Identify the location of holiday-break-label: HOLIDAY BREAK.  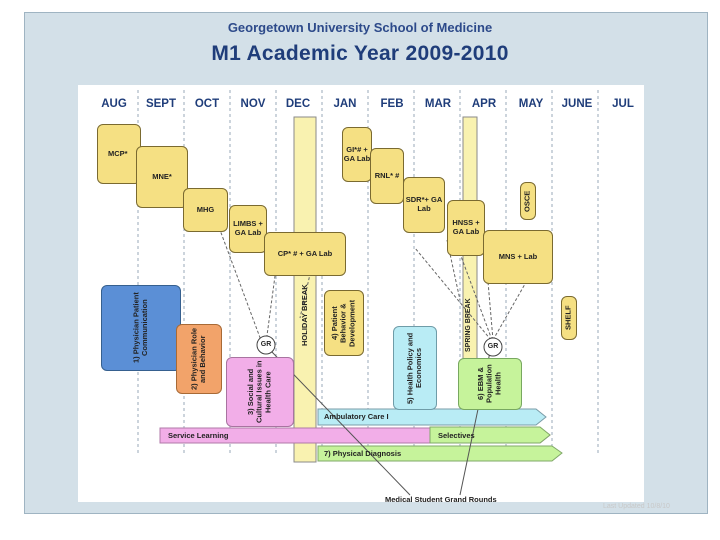
(304, 315).